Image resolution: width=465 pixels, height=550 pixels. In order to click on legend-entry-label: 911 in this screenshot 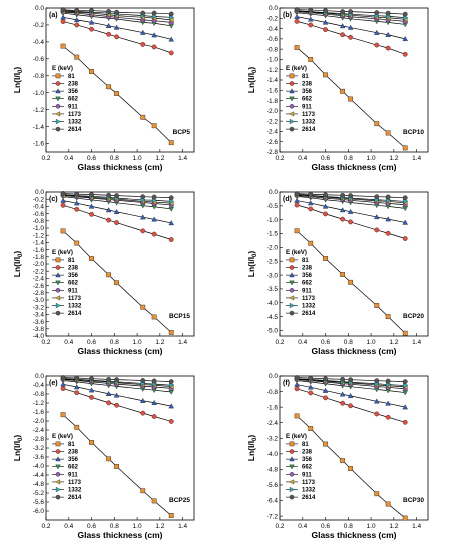, I will do `click(73, 475)`.